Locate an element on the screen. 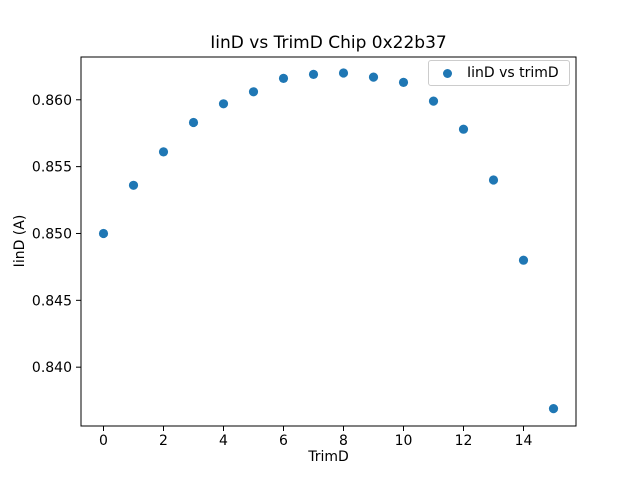 This screenshot has height=480, width=640. y-tick-label: 0.845 is located at coordinates (52, 301).